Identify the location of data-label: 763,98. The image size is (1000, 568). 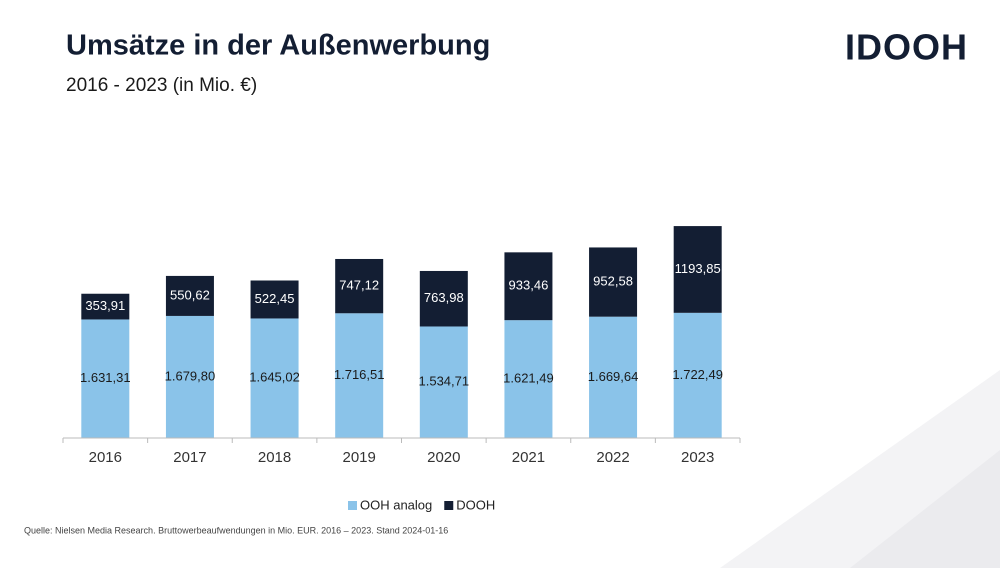
(444, 297).